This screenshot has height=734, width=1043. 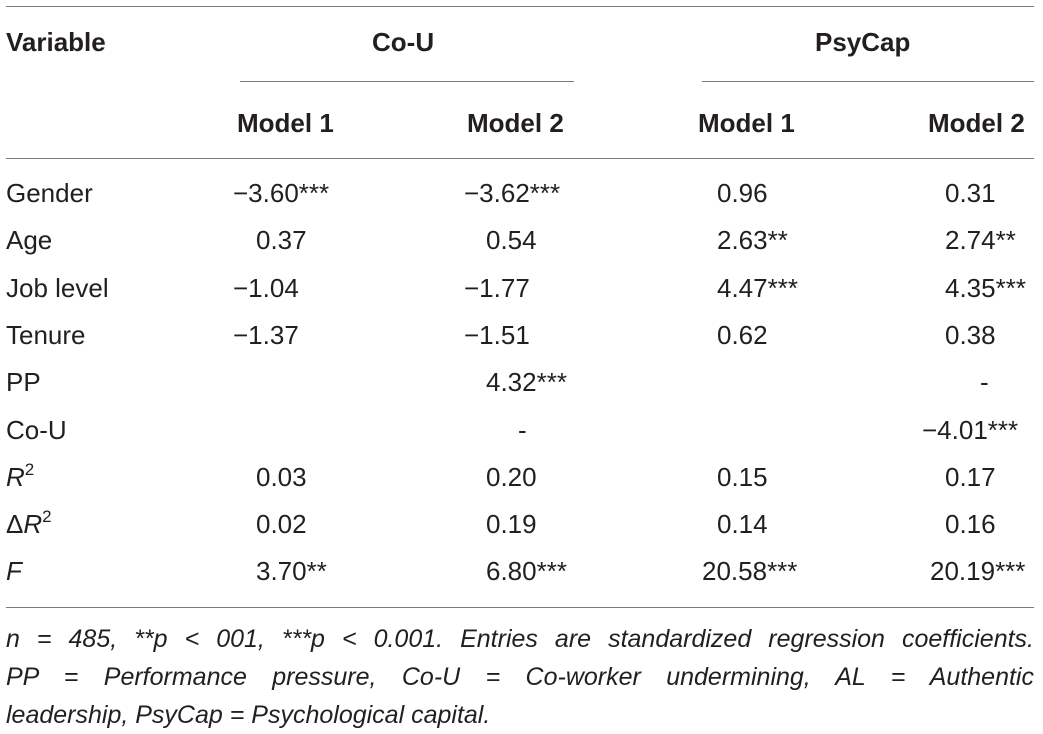 I want to click on row-label-gender: Gender, so click(x=49, y=193).